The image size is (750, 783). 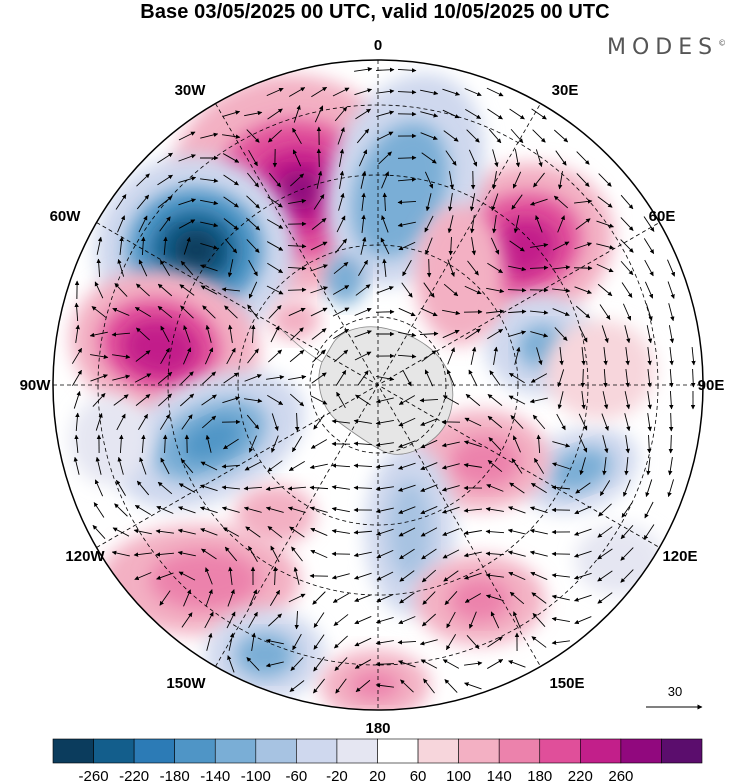 I want to click on longitude-label: 60E, so click(x=662, y=216).